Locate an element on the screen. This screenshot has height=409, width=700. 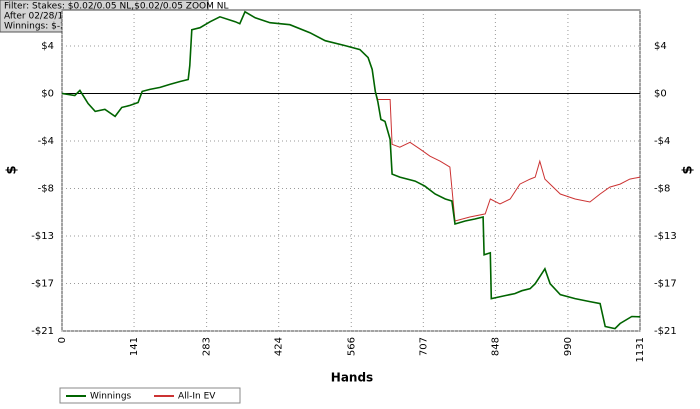
x-tick-label: 424 is located at coordinates (279, 346).